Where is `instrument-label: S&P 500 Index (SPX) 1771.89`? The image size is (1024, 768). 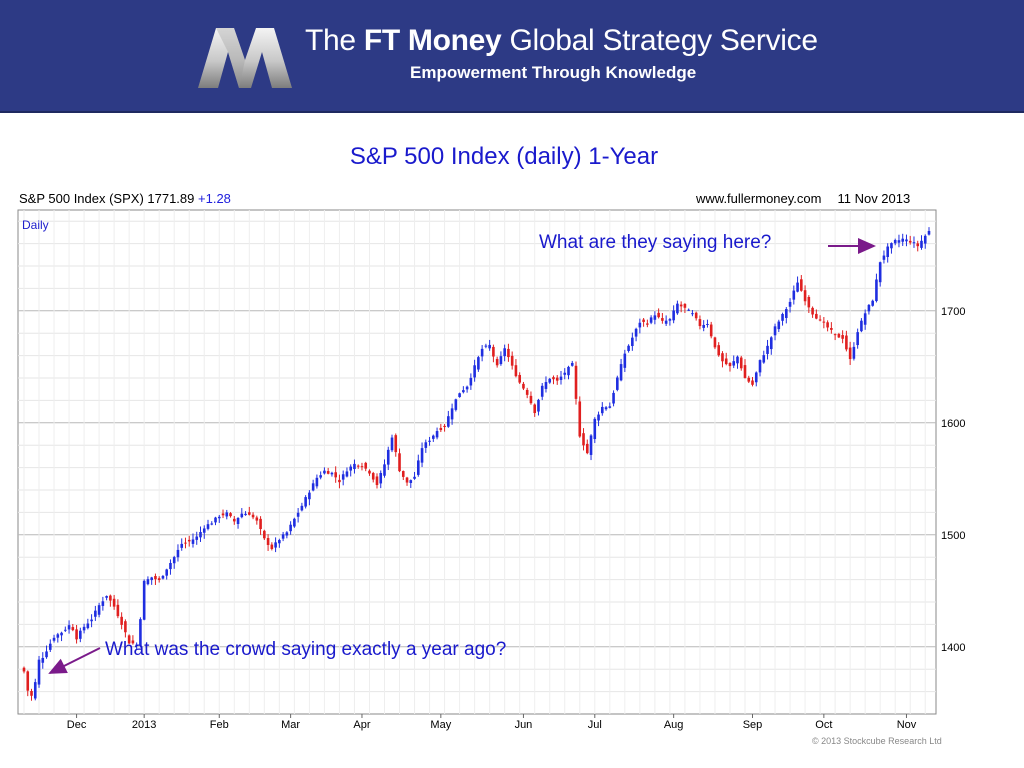
instrument-label: S&P 500 Index (SPX) 1771.89 is located at coordinates (107, 198).